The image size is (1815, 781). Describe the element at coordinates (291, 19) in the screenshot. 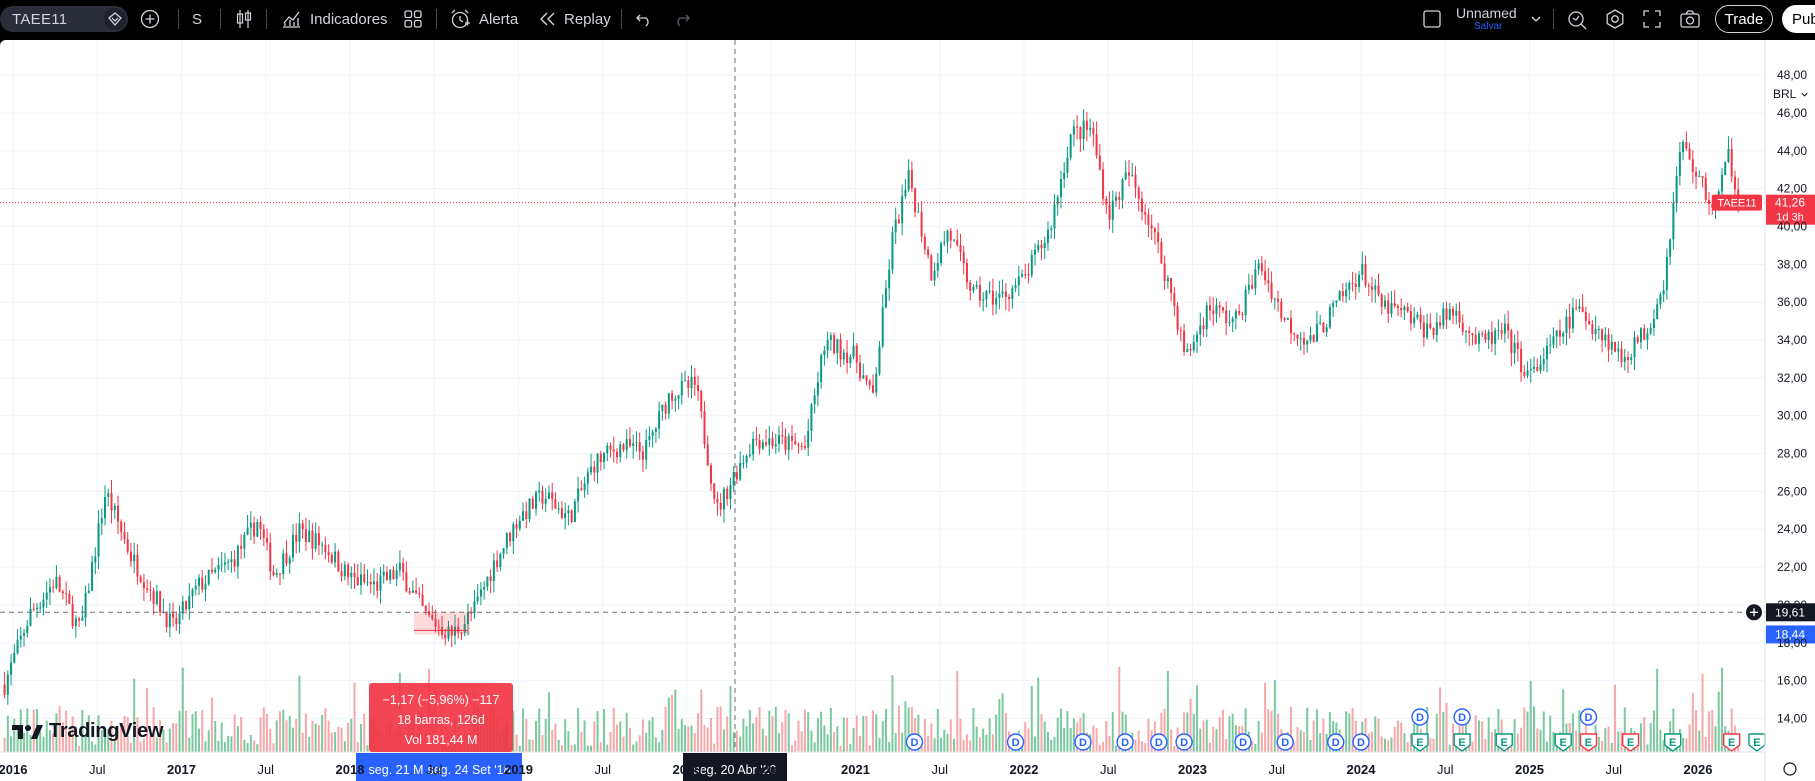

I see `indicators-icon` at that location.